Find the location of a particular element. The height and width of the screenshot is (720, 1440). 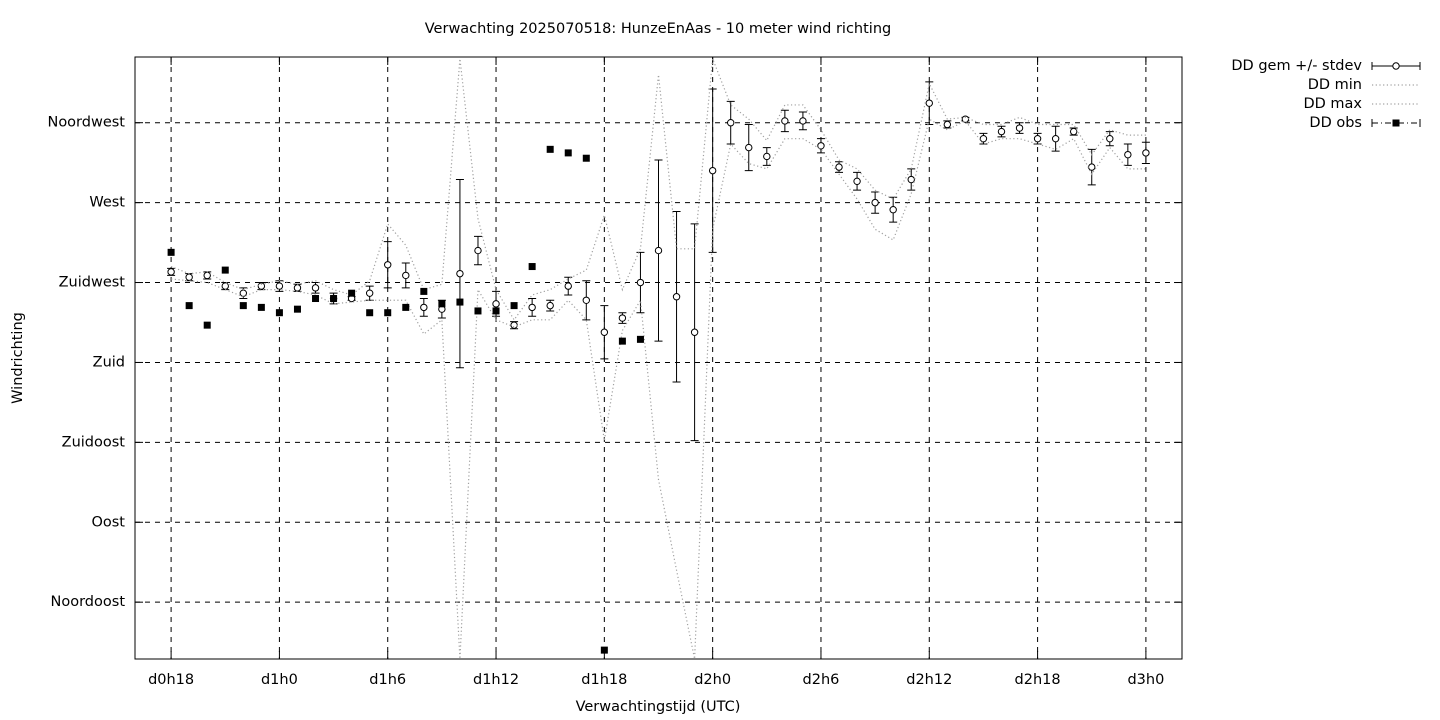

x-tick-label: d1h12 is located at coordinates (496, 680).